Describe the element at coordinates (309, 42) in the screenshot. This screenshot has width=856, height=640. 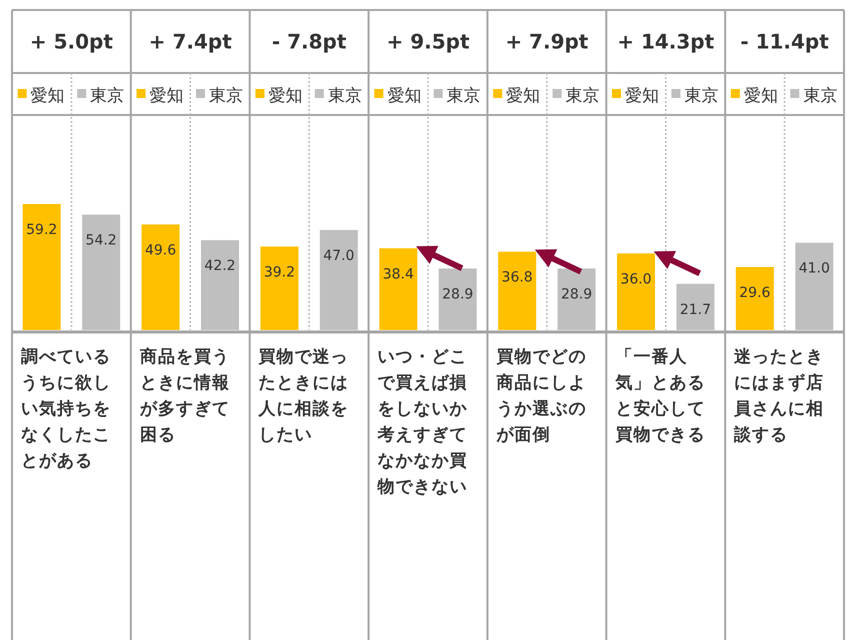
I see `text: - 7.8pt` at that location.